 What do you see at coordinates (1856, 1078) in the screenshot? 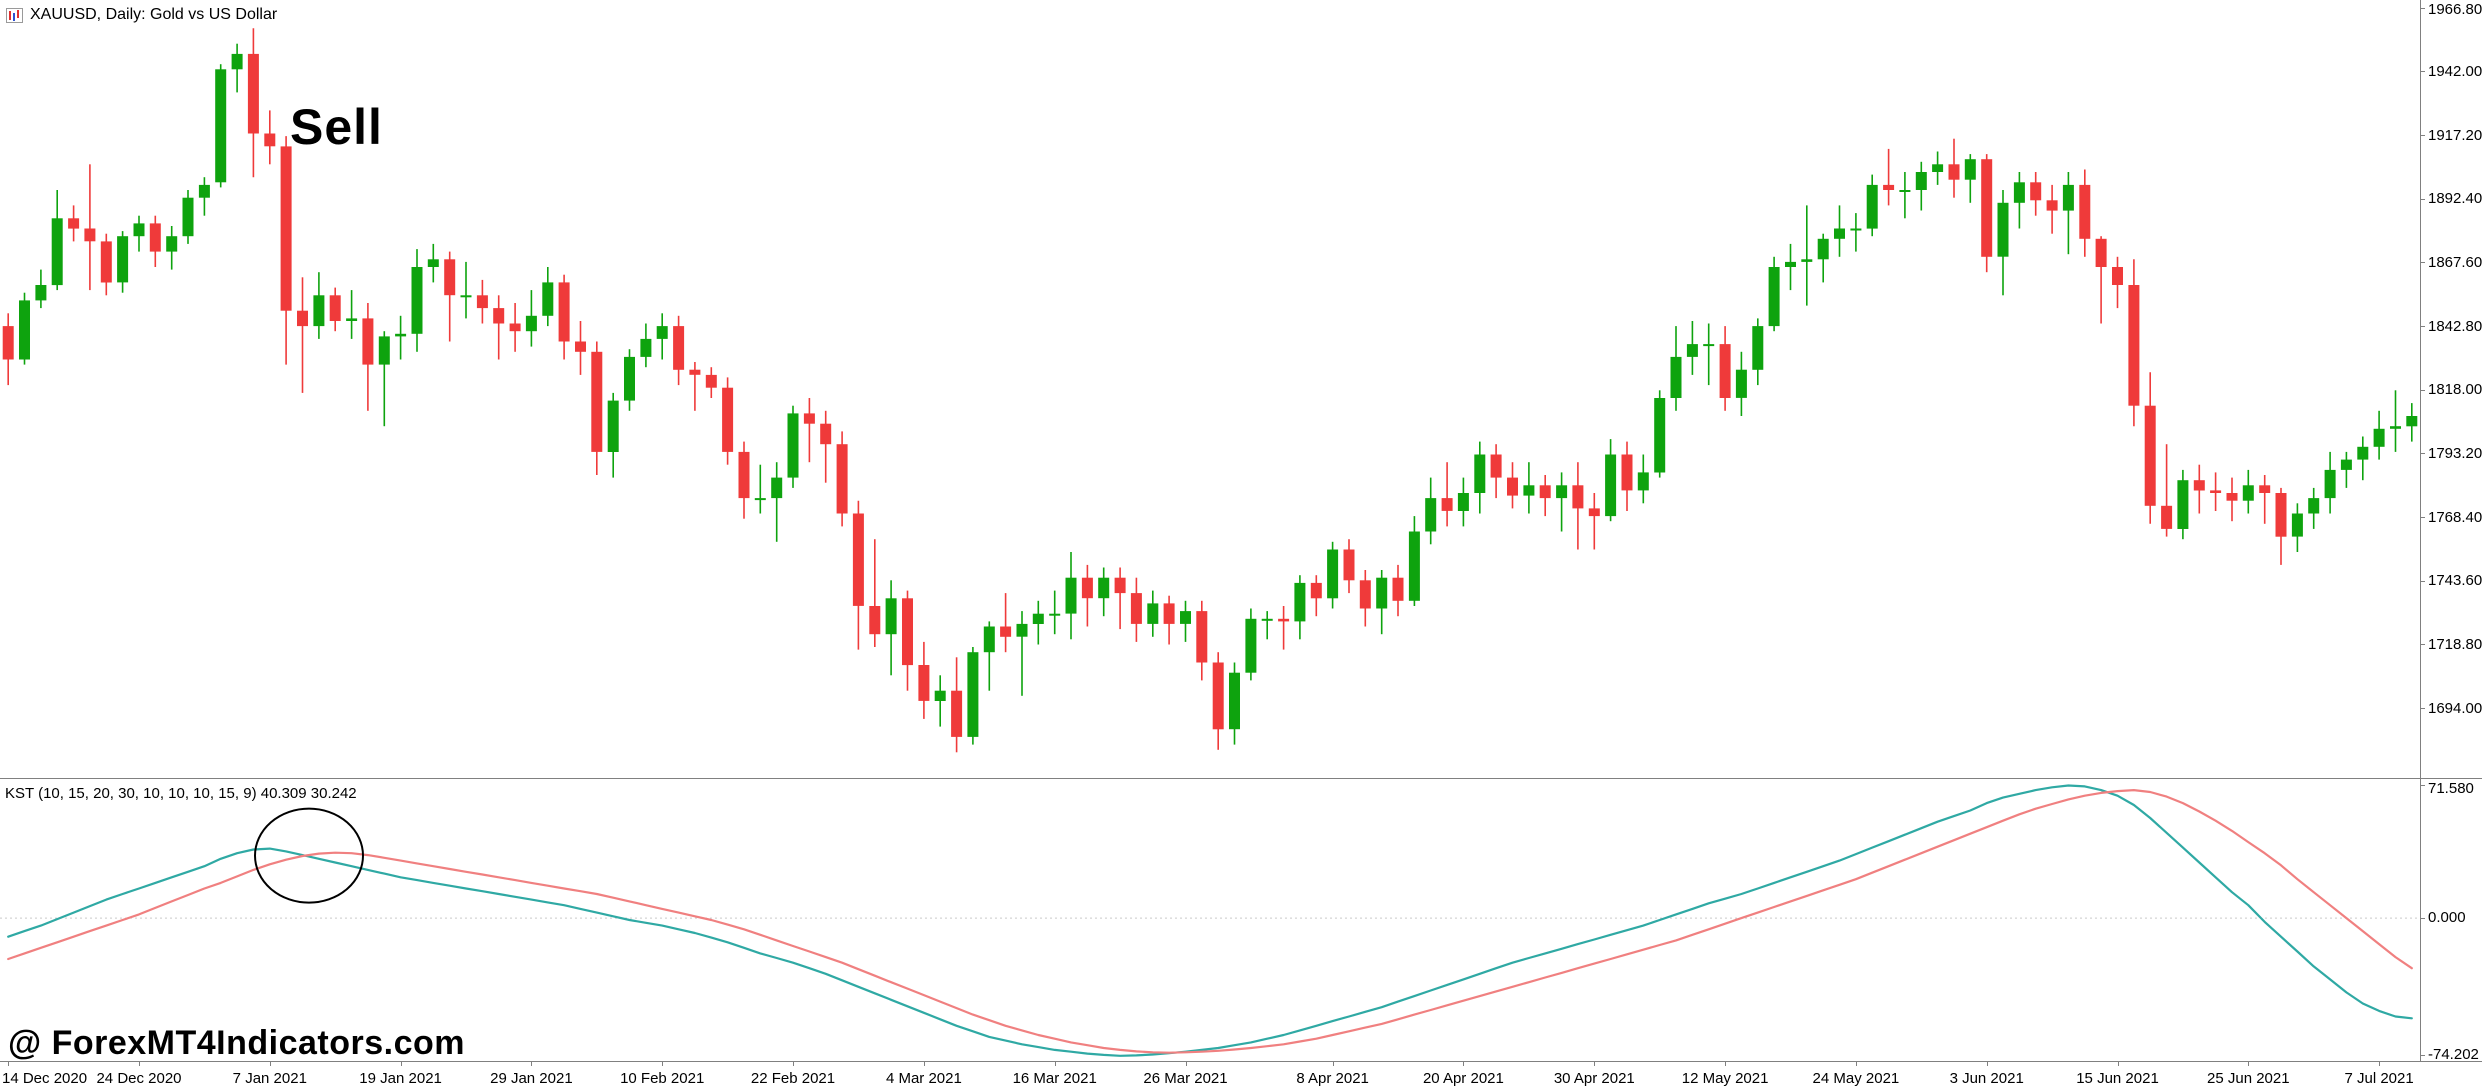
I see `time-axis-label: 24 May 2021` at bounding box center [1856, 1078].